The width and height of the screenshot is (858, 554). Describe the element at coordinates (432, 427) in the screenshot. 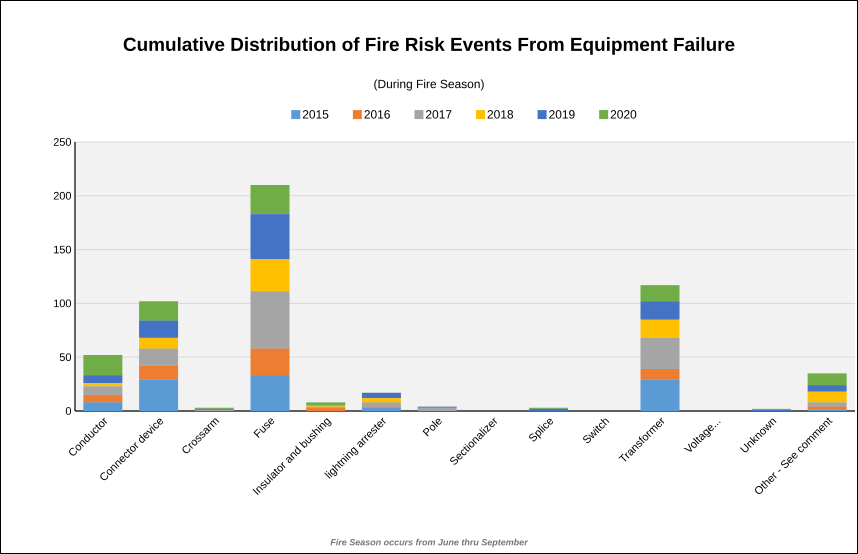

I see `x-tick-label: Pole` at that location.